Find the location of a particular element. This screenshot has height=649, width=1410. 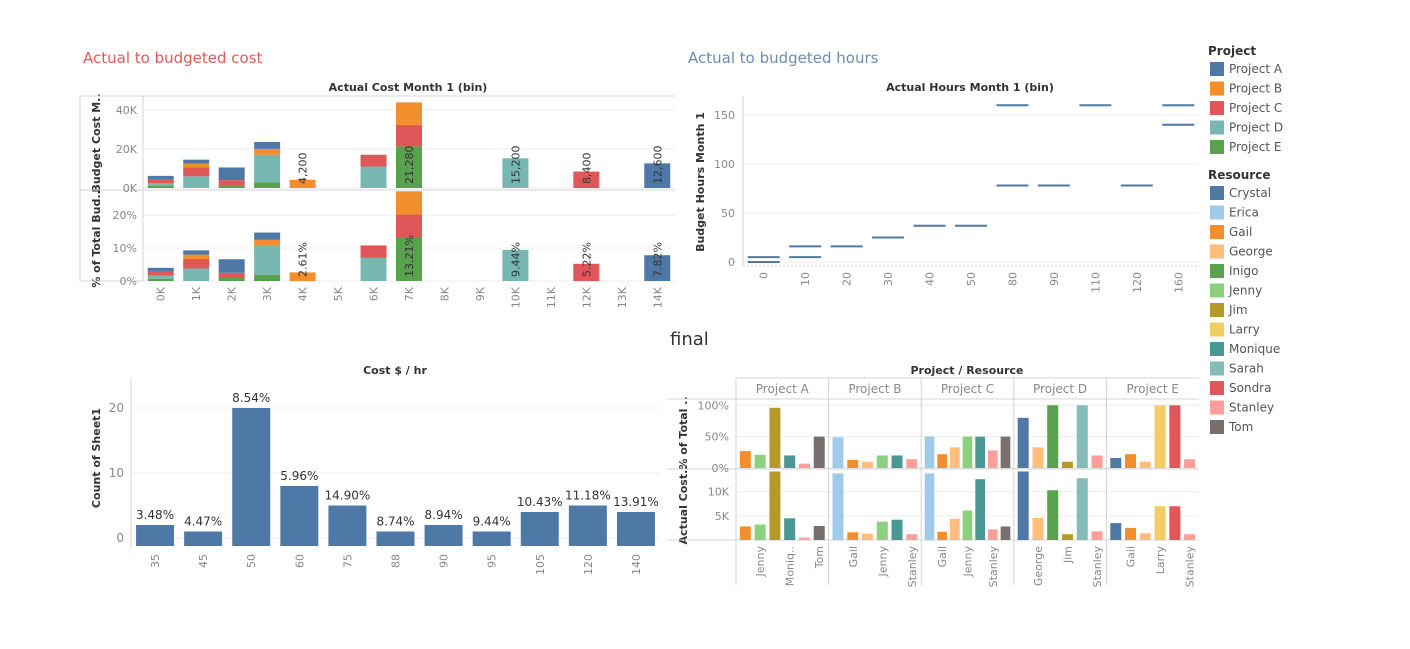

hours-x-tick-label: 10 is located at coordinates (805, 279).